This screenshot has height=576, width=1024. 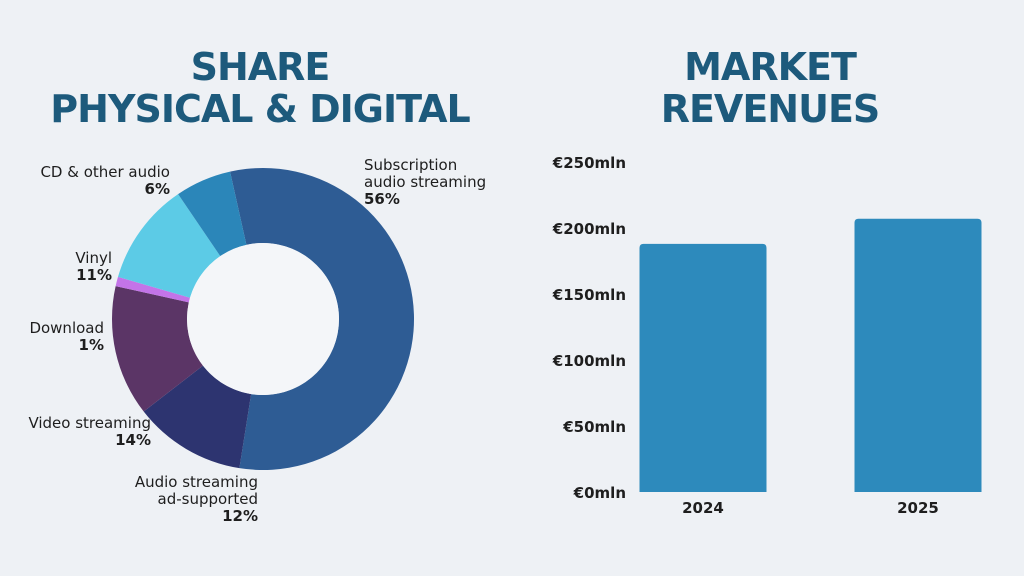 What do you see at coordinates (89, 431) in the screenshot?
I see `pie-label-video-streaming: Video streaming 14%` at bounding box center [89, 431].